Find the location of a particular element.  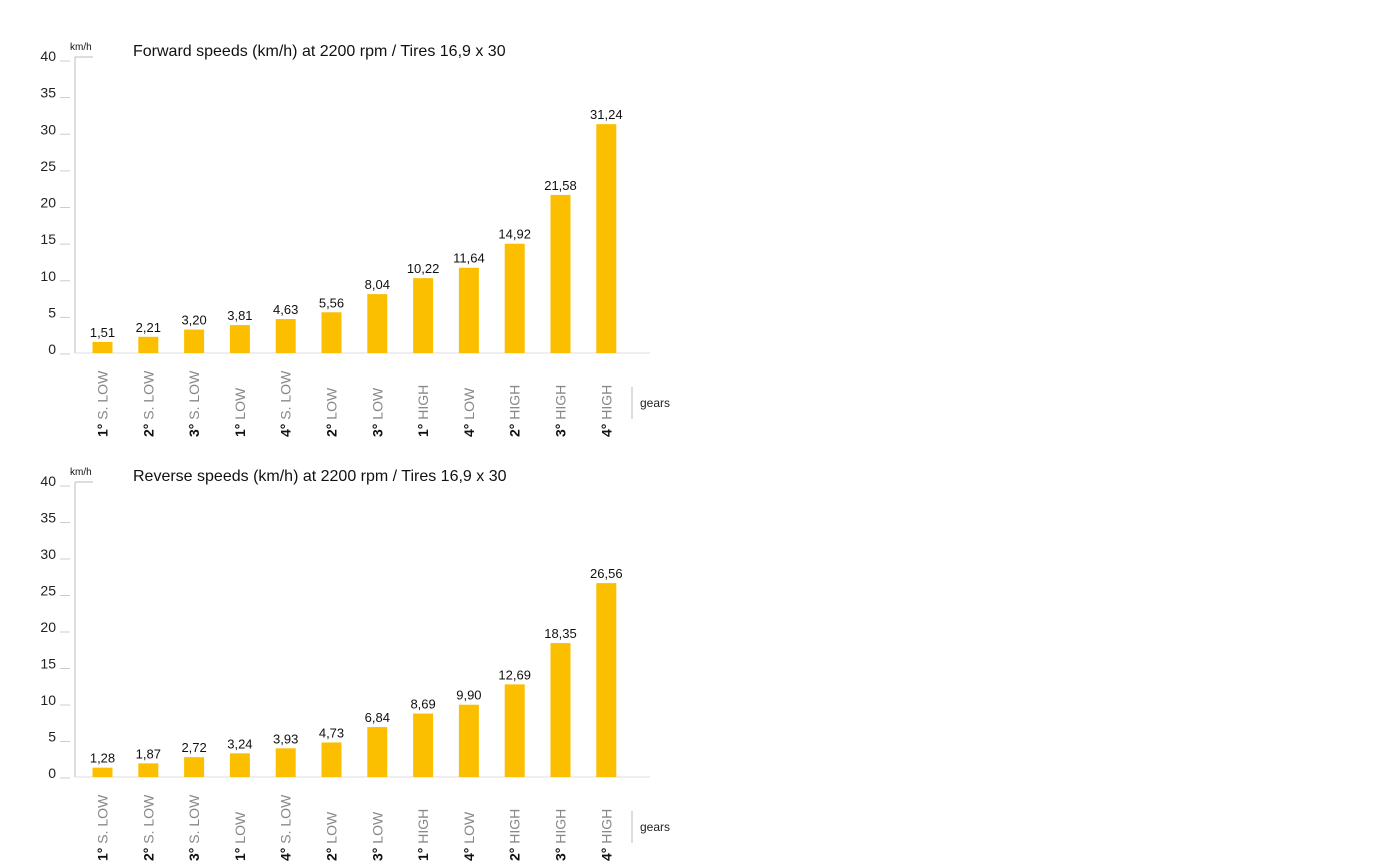

category-label: 3° HIGH is located at coordinates (561, 835).